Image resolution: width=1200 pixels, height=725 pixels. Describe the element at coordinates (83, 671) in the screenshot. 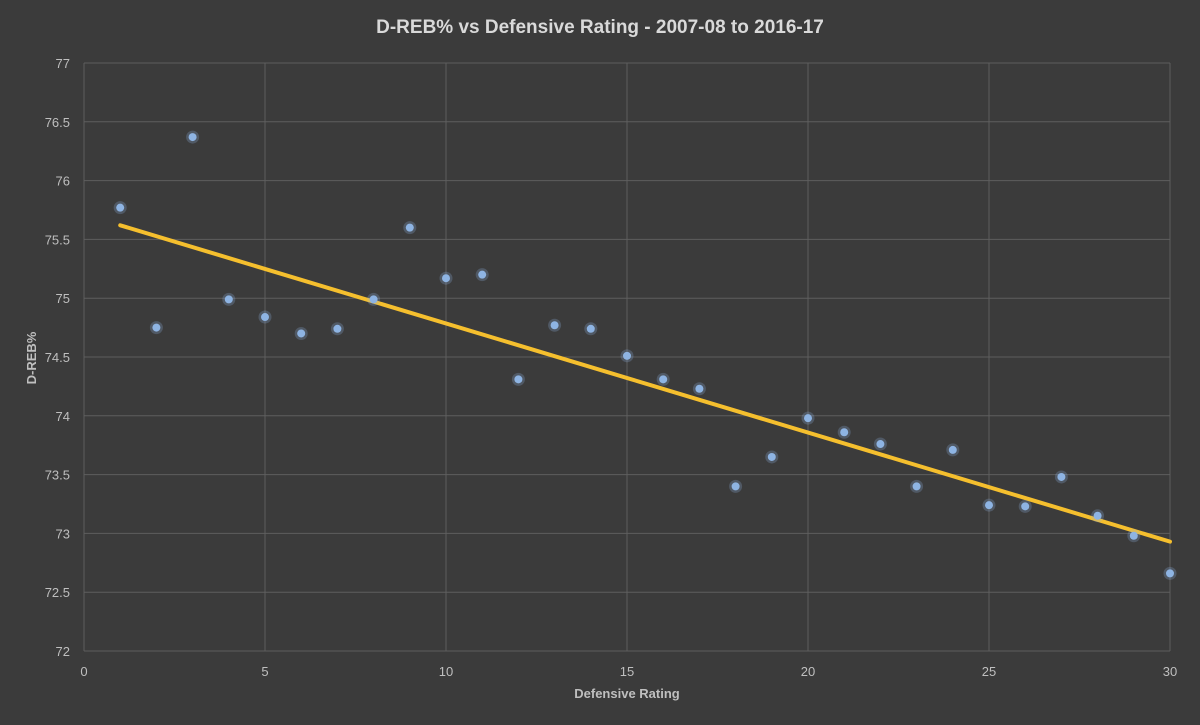

I see `x-tick-label: 0` at that location.